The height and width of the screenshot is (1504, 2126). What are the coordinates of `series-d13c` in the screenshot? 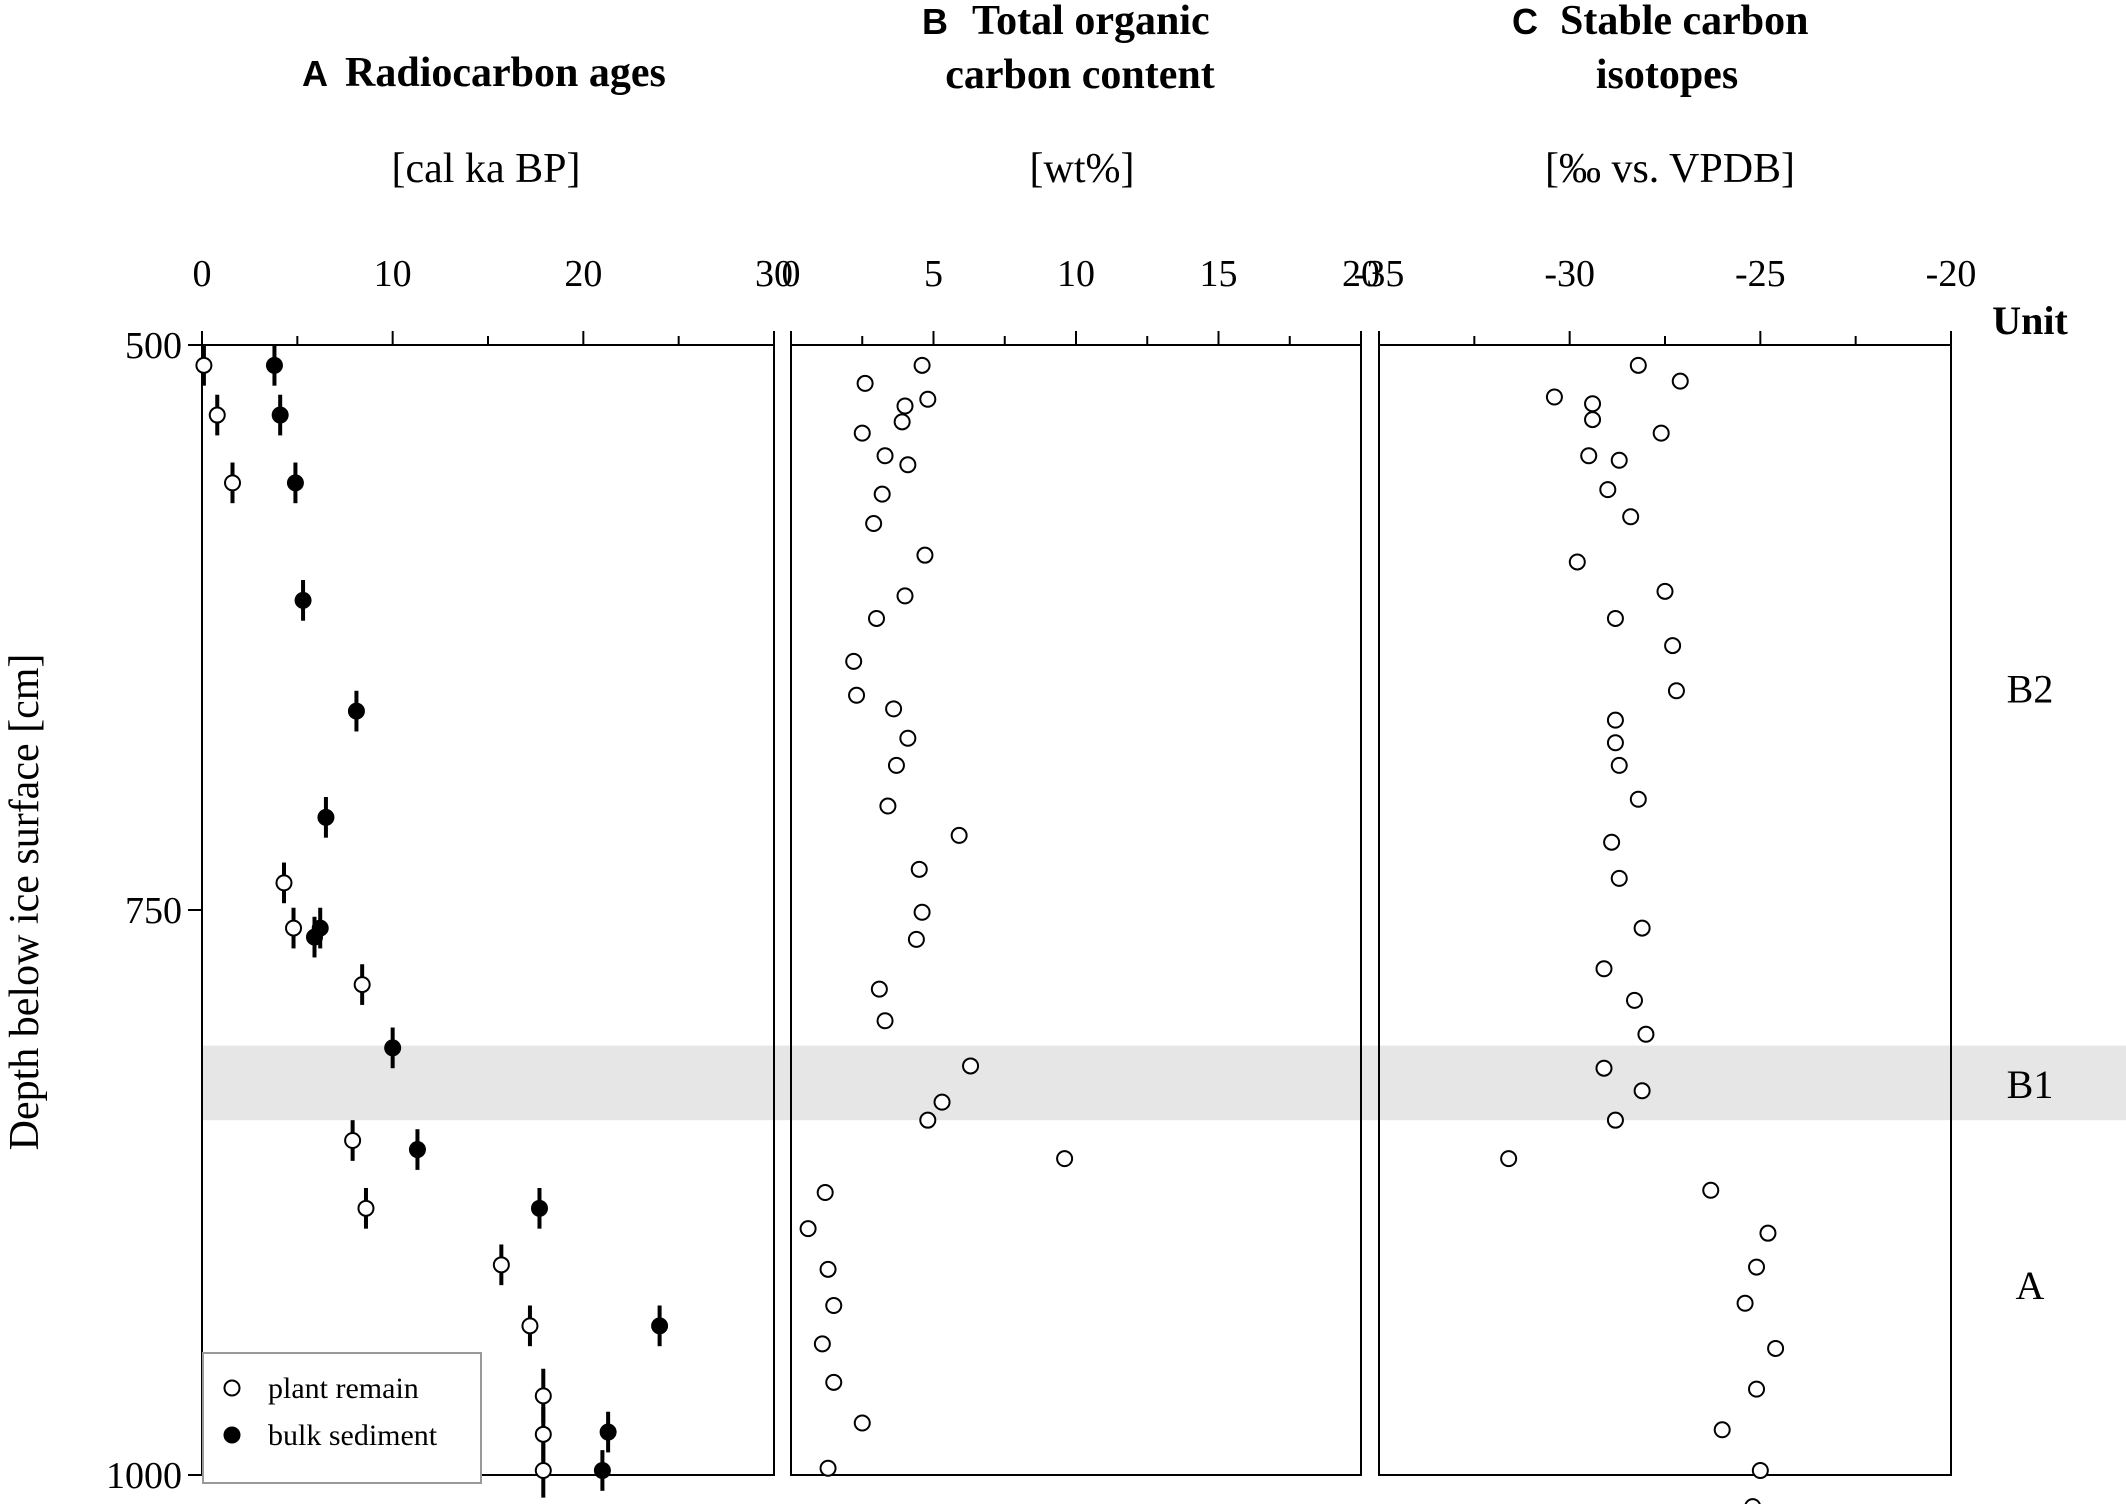 It's located at (1642, 930).